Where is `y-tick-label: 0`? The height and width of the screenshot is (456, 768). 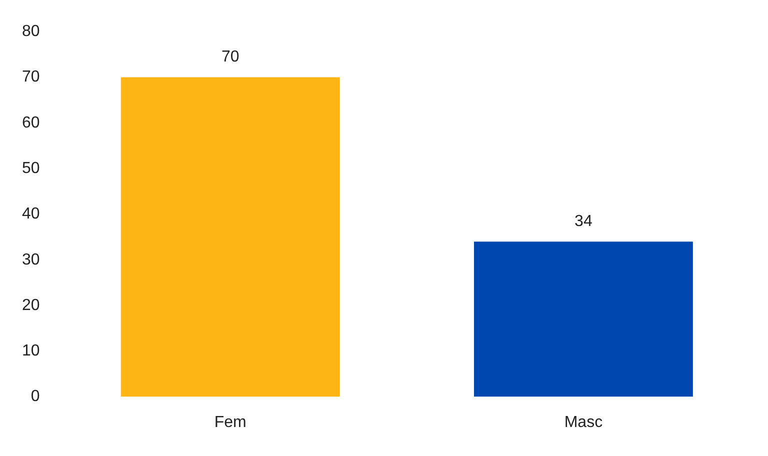
y-tick-label: 0 is located at coordinates (35, 397).